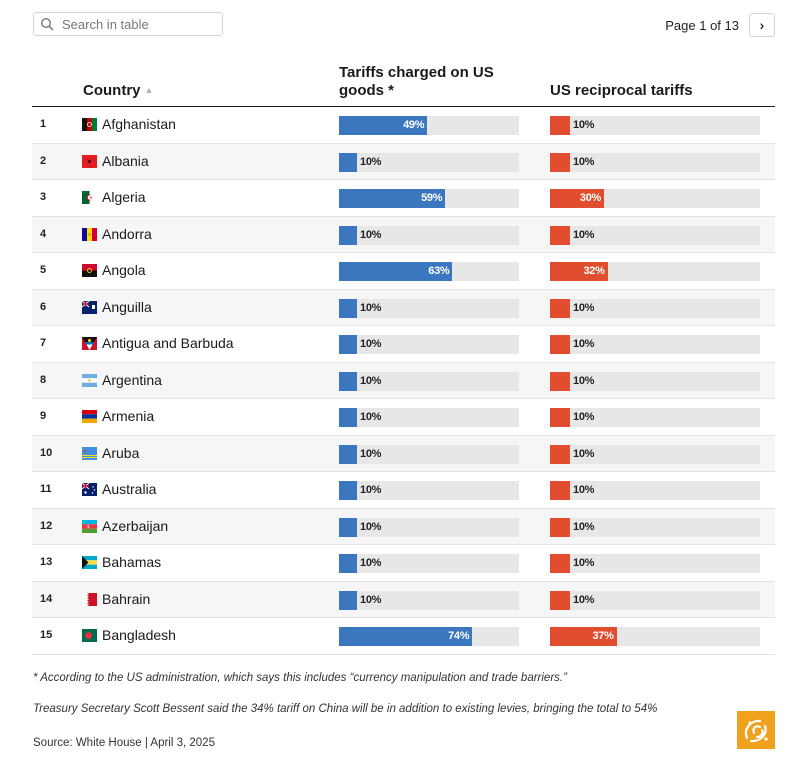 Image resolution: width=800 pixels, height=771 pixels. What do you see at coordinates (590, 198) in the screenshot?
I see `us-reciprocal-label: 30%` at bounding box center [590, 198].